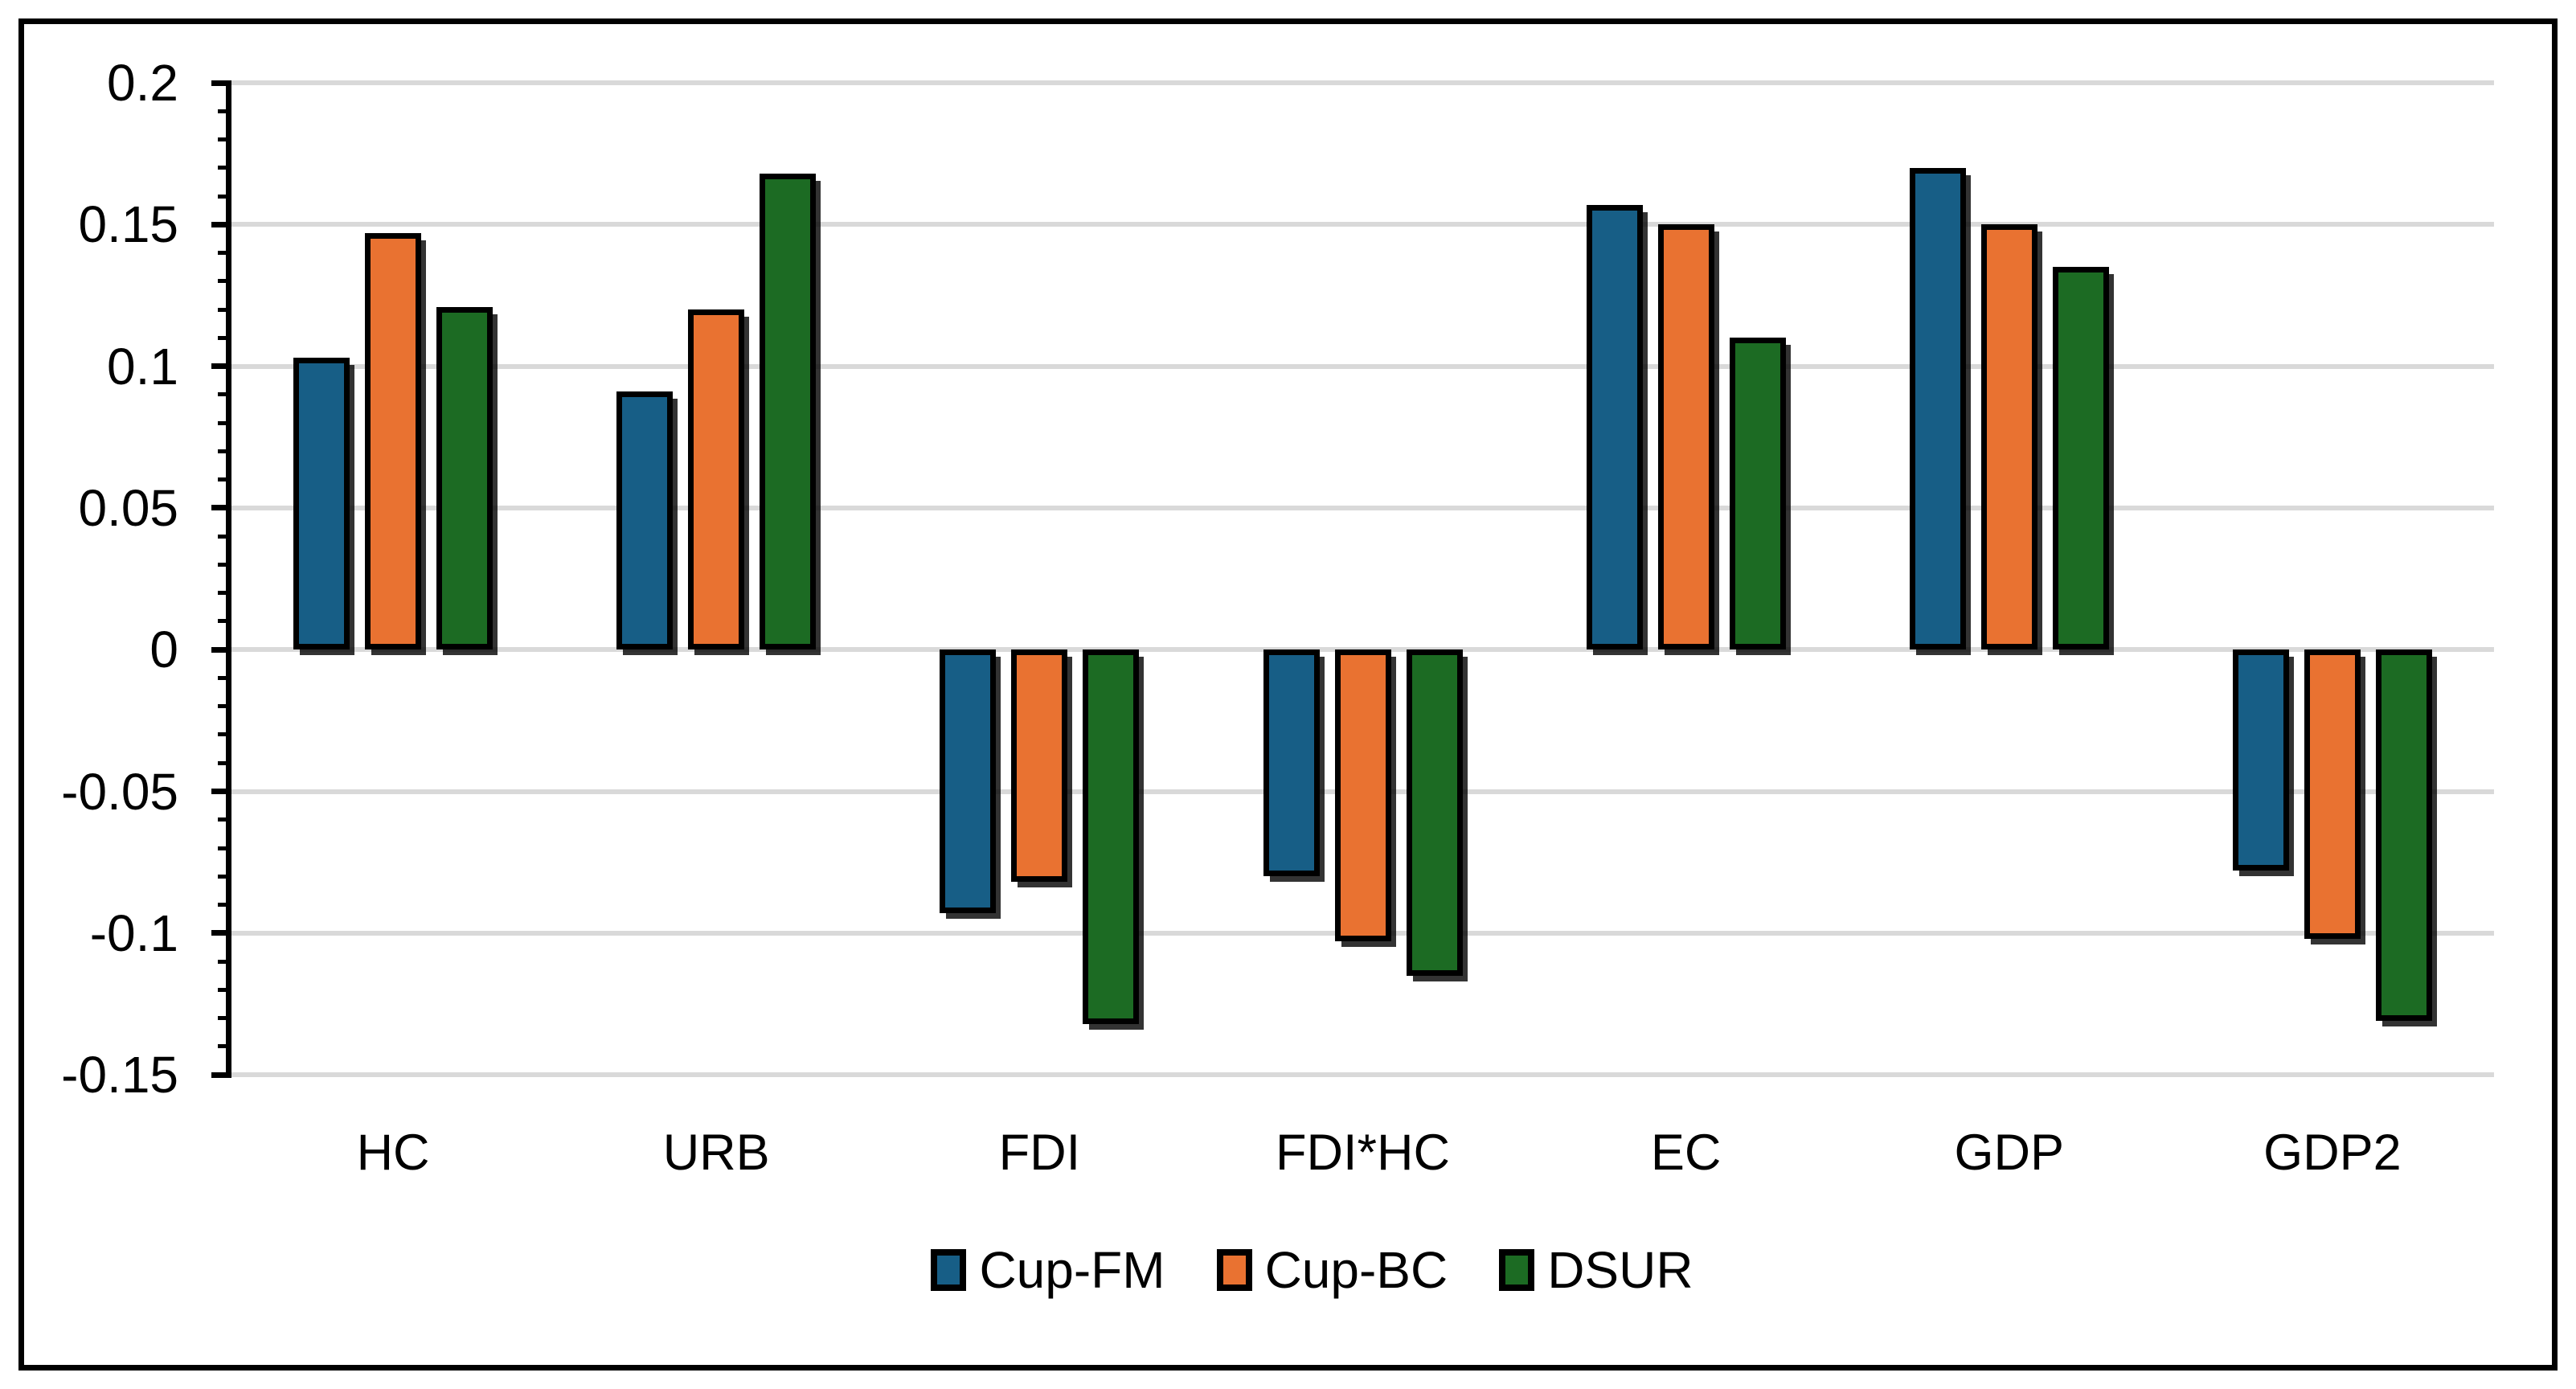 The image size is (2576, 1389). What do you see at coordinates (119, 1075) in the screenshot?
I see `y-tick-label--0.15: -0.15` at bounding box center [119, 1075].